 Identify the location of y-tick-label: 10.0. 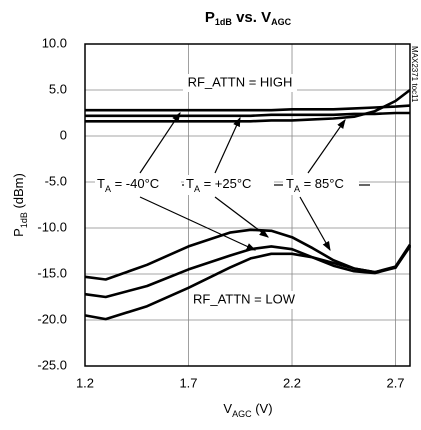
(54, 42).